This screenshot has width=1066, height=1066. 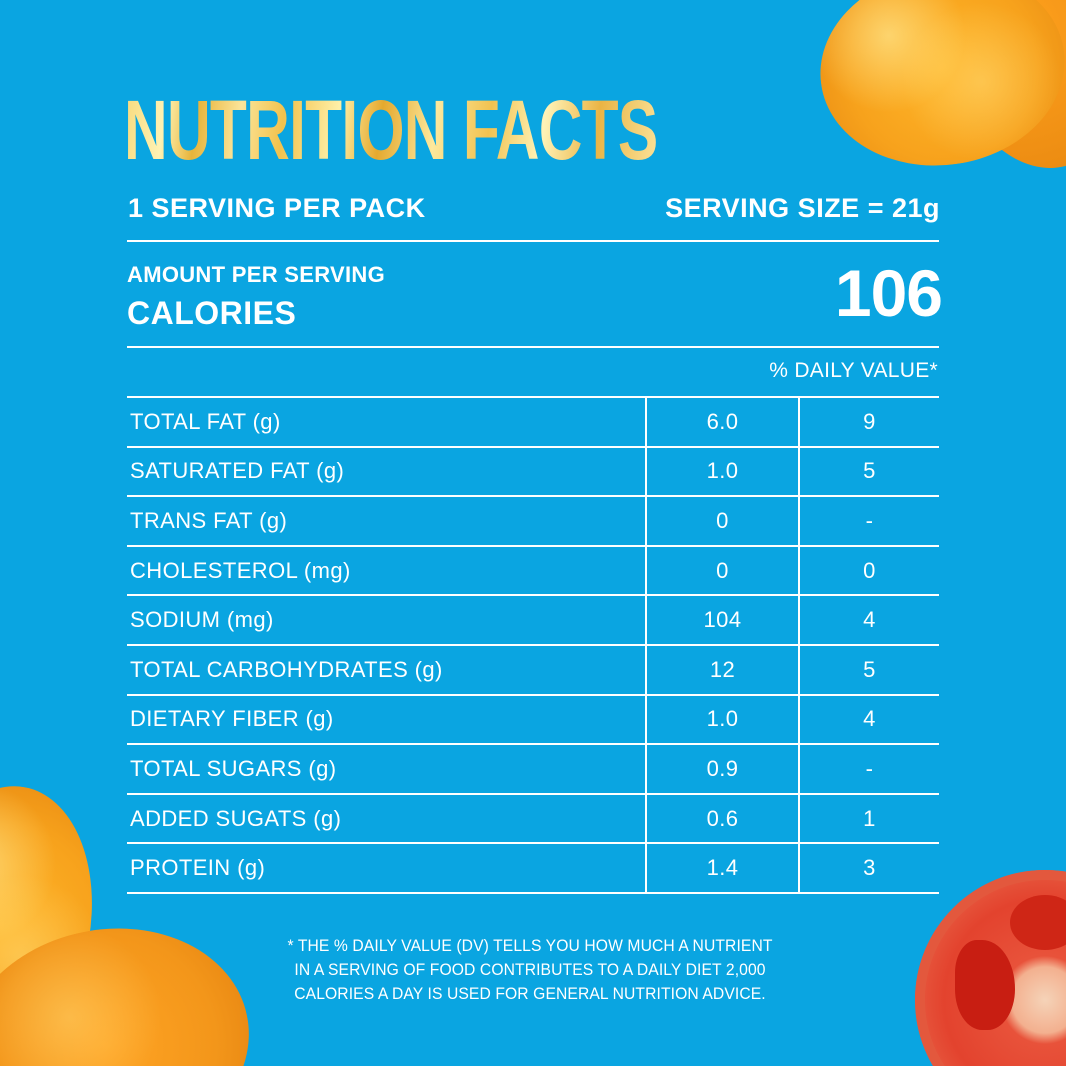 What do you see at coordinates (722, 868) in the screenshot?
I see `nutrient-amount: 1.4` at bounding box center [722, 868].